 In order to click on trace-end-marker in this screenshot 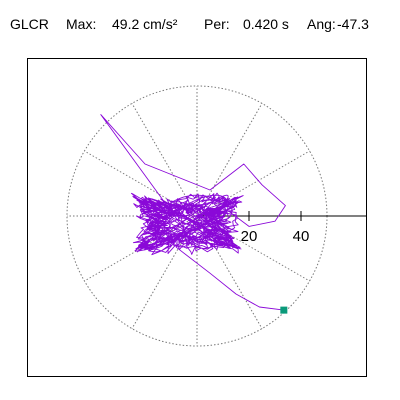, I will do `click(284, 310)`.